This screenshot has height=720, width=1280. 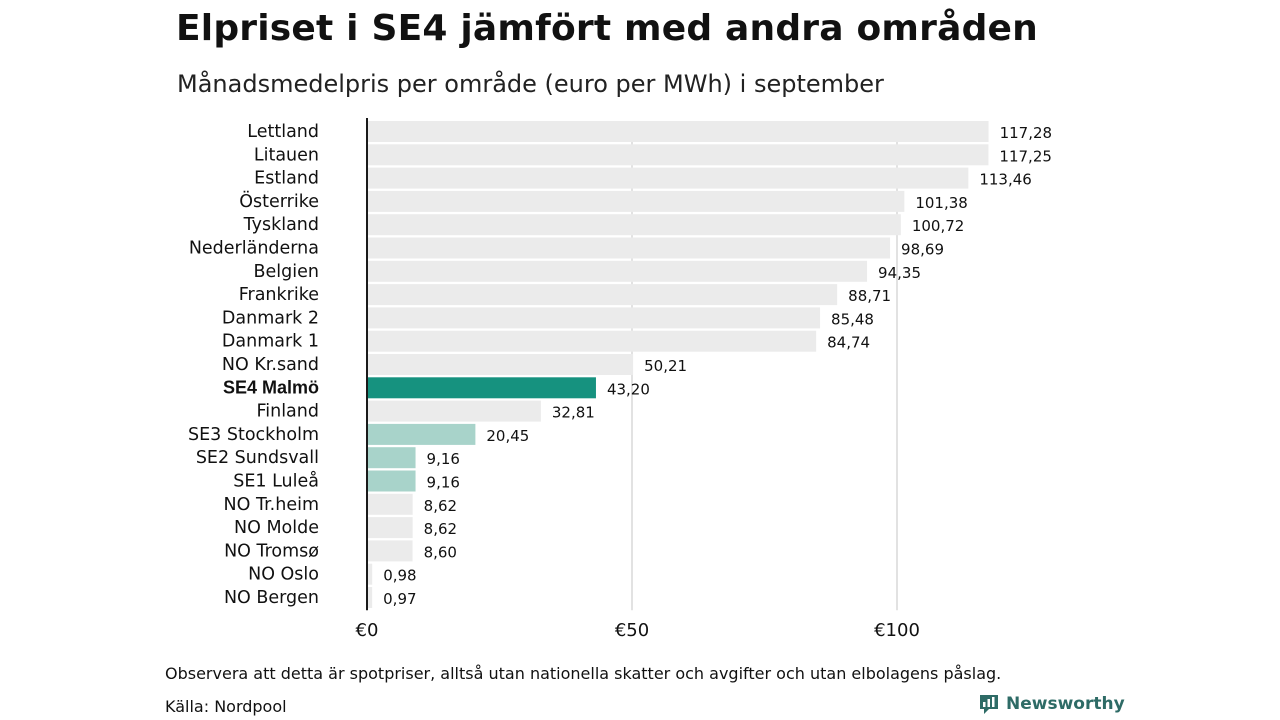 What do you see at coordinates (286, 179) in the screenshot?
I see `category-label: Estland` at bounding box center [286, 179].